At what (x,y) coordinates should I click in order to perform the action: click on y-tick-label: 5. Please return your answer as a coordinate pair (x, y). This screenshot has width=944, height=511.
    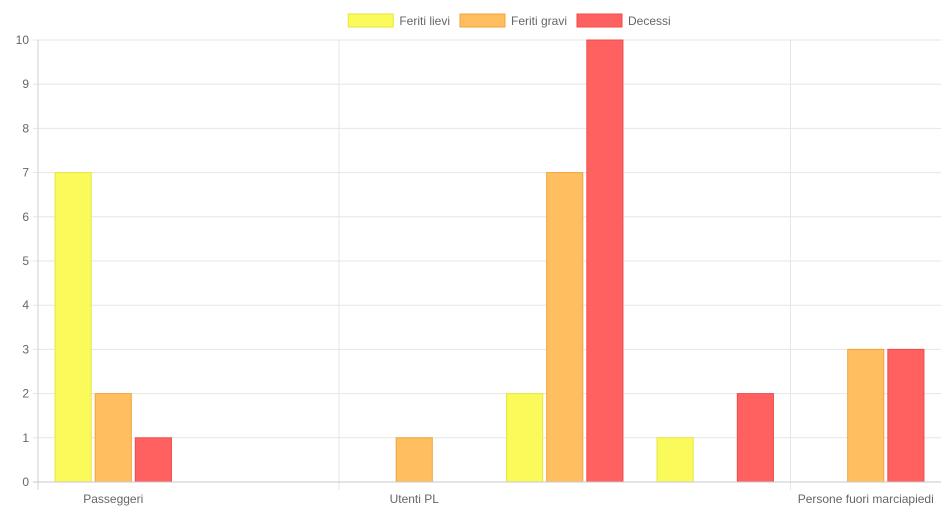
    Looking at the image, I should click on (25, 261).